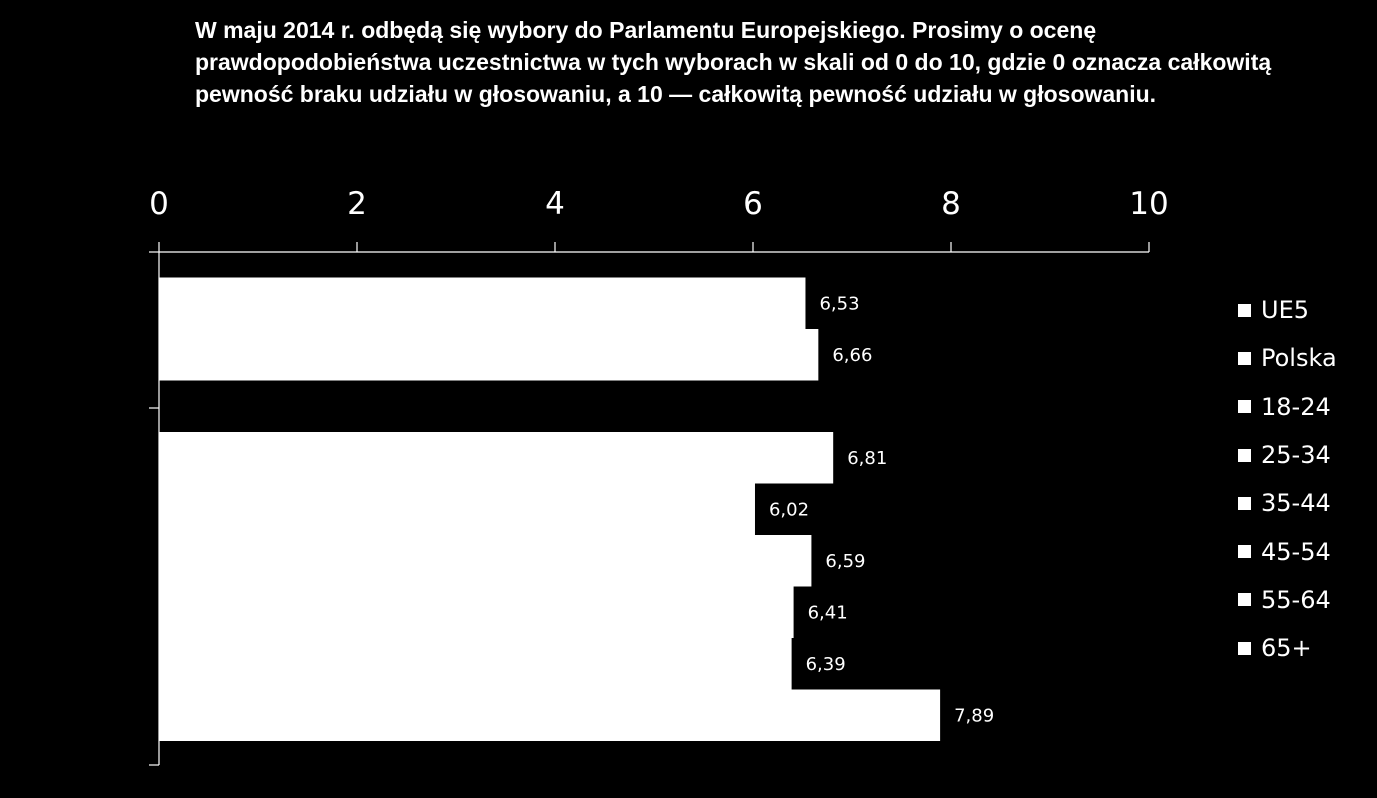  Describe the element at coordinates (951, 204) in the screenshot. I see `x-tick-label: 8` at that location.